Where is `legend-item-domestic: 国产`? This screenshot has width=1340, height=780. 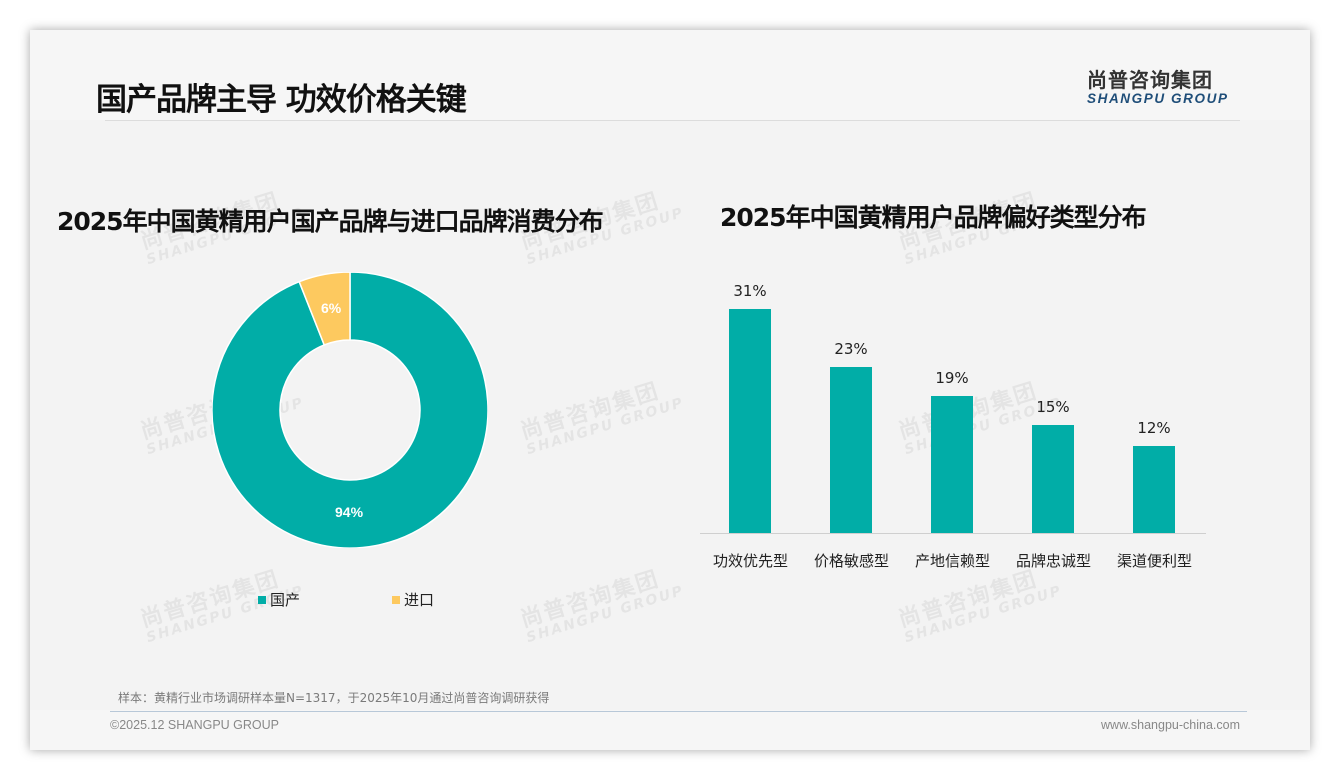
legend-item-domestic: 国产 is located at coordinates (279, 599).